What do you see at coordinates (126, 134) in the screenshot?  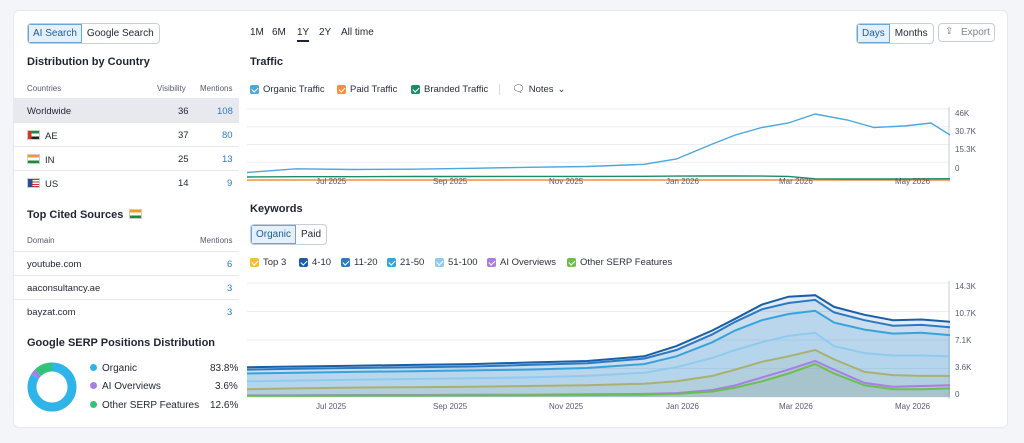 I see `country-row: AE 37 80` at bounding box center [126, 134].